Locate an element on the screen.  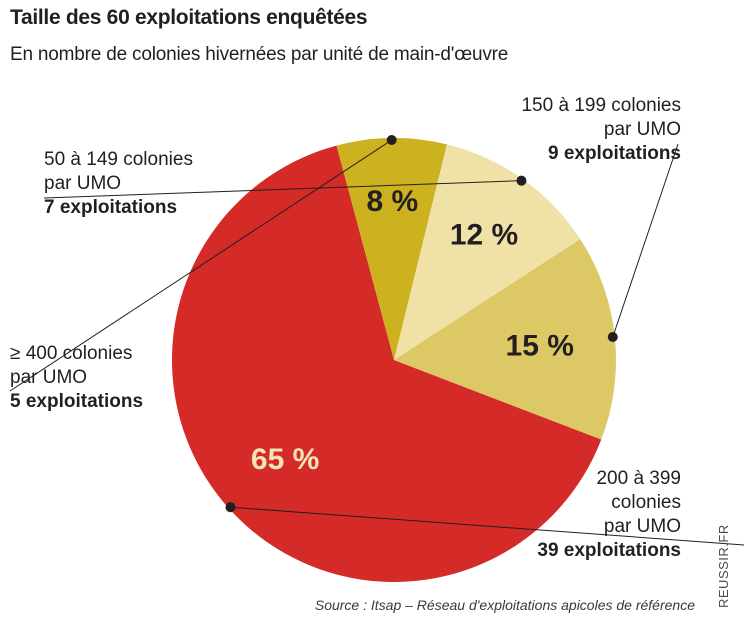
slice-label-400-plus: ≥ 400 colonies par UMO 5 exploitations is located at coordinates (76, 378).